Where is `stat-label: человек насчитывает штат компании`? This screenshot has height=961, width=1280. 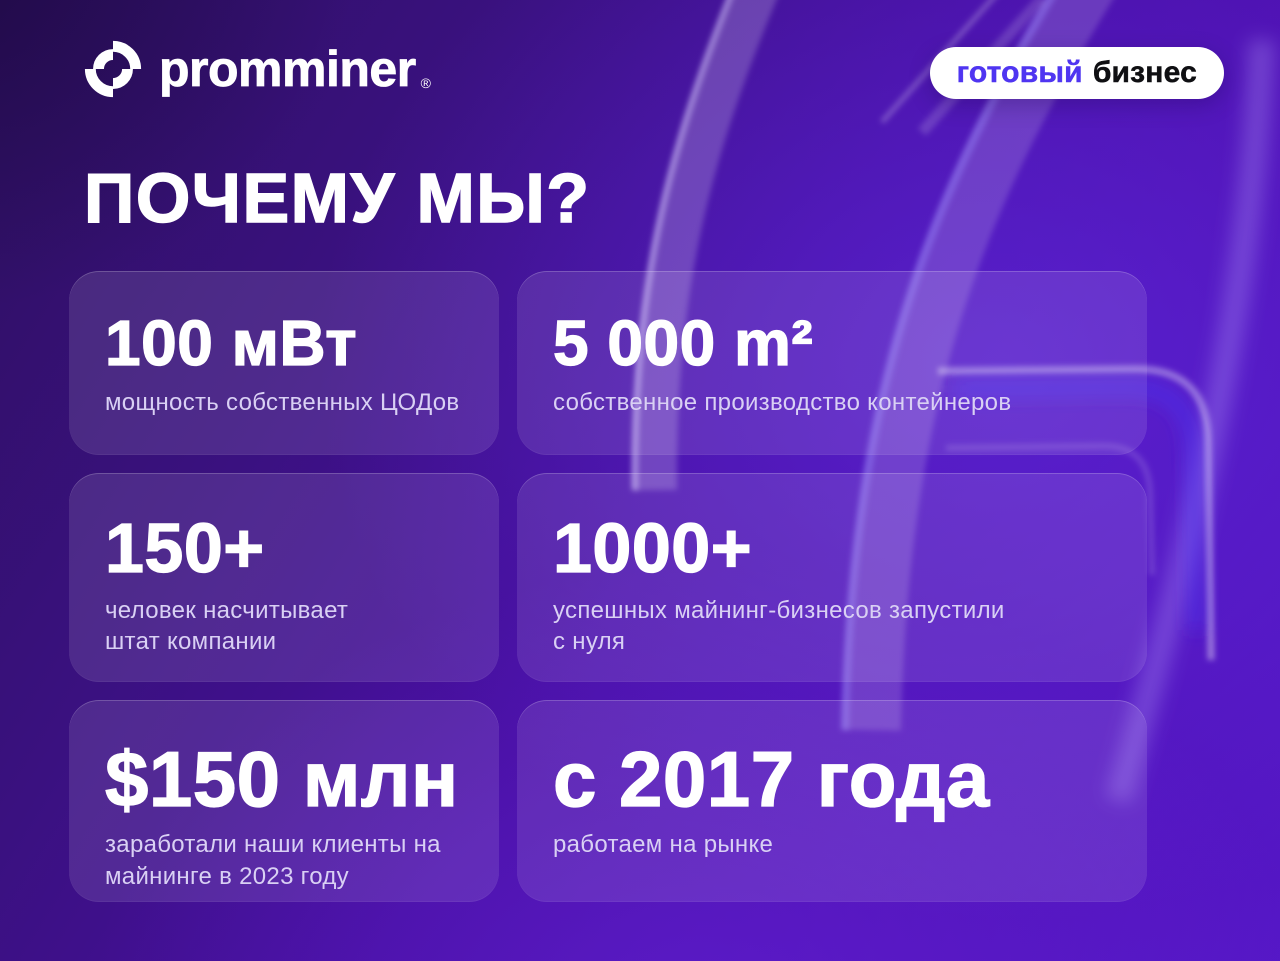
stat-label: человек насчитывает штат компании is located at coordinates (227, 626).